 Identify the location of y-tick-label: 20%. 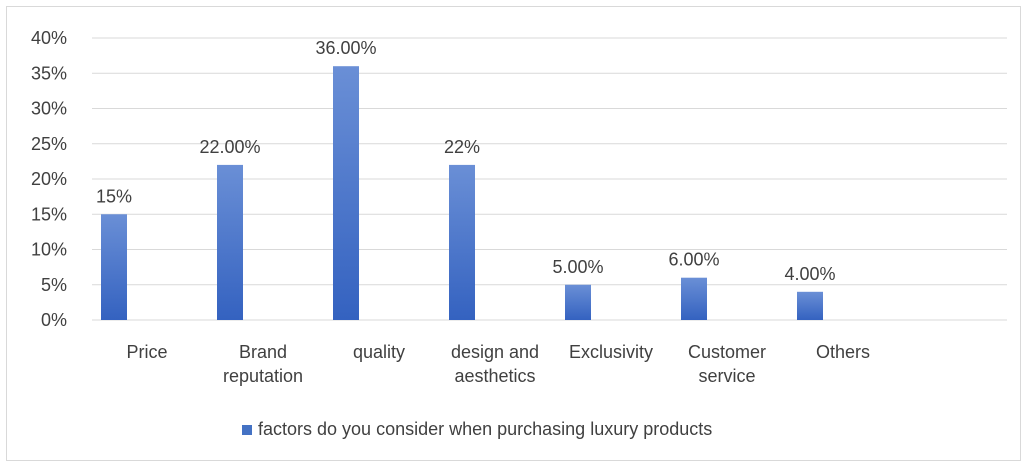
(49, 179).